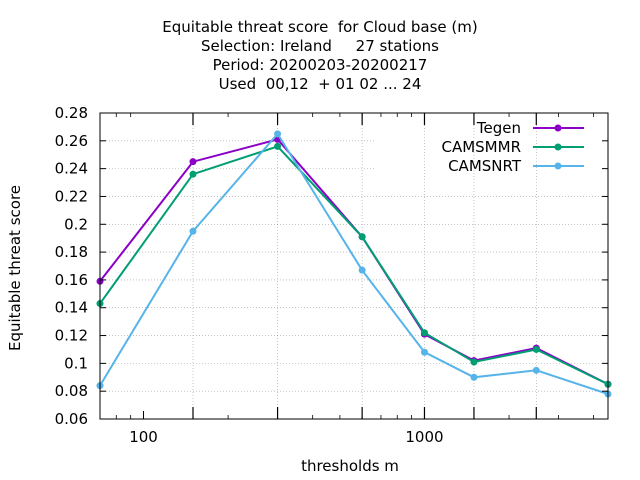  I want to click on y-tick-label: 0.2, so click(76, 224).